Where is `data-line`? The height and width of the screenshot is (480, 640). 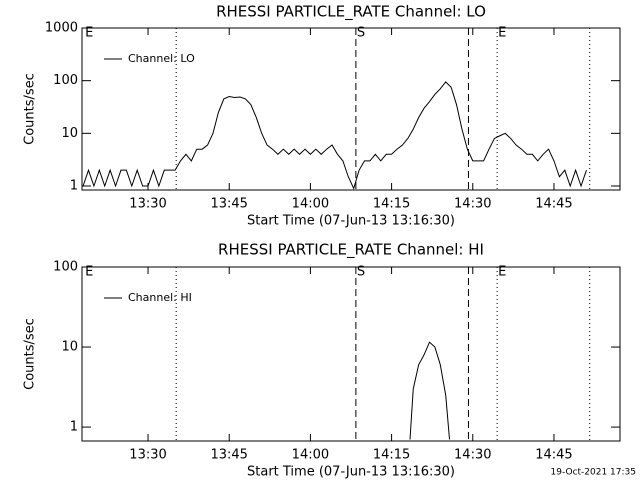 data-line is located at coordinates (430, 390).